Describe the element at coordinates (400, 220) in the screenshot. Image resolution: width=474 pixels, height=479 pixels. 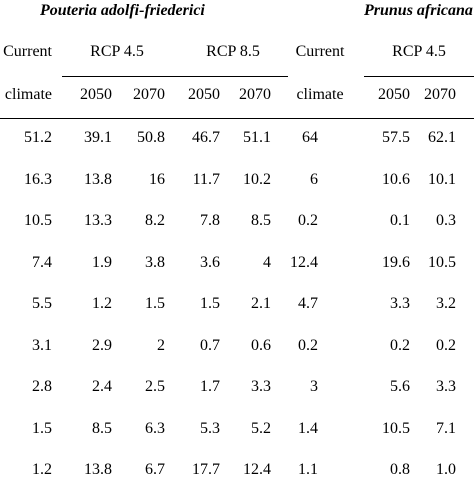
I see `table-cell: 0.1` at that location.